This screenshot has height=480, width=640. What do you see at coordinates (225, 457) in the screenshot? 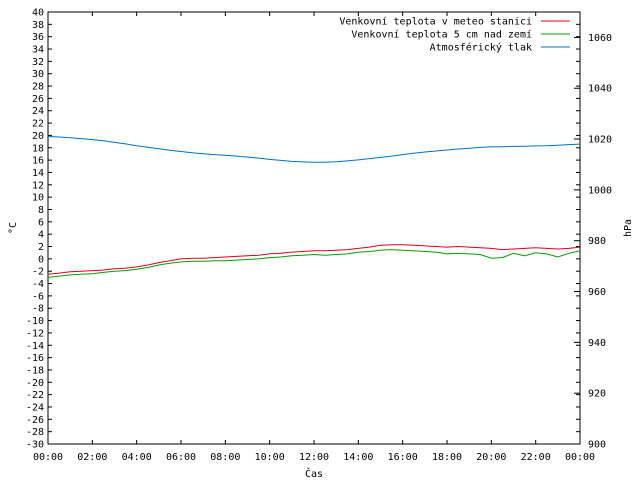
I see `x-tick-label: 08:00` at bounding box center [225, 457].